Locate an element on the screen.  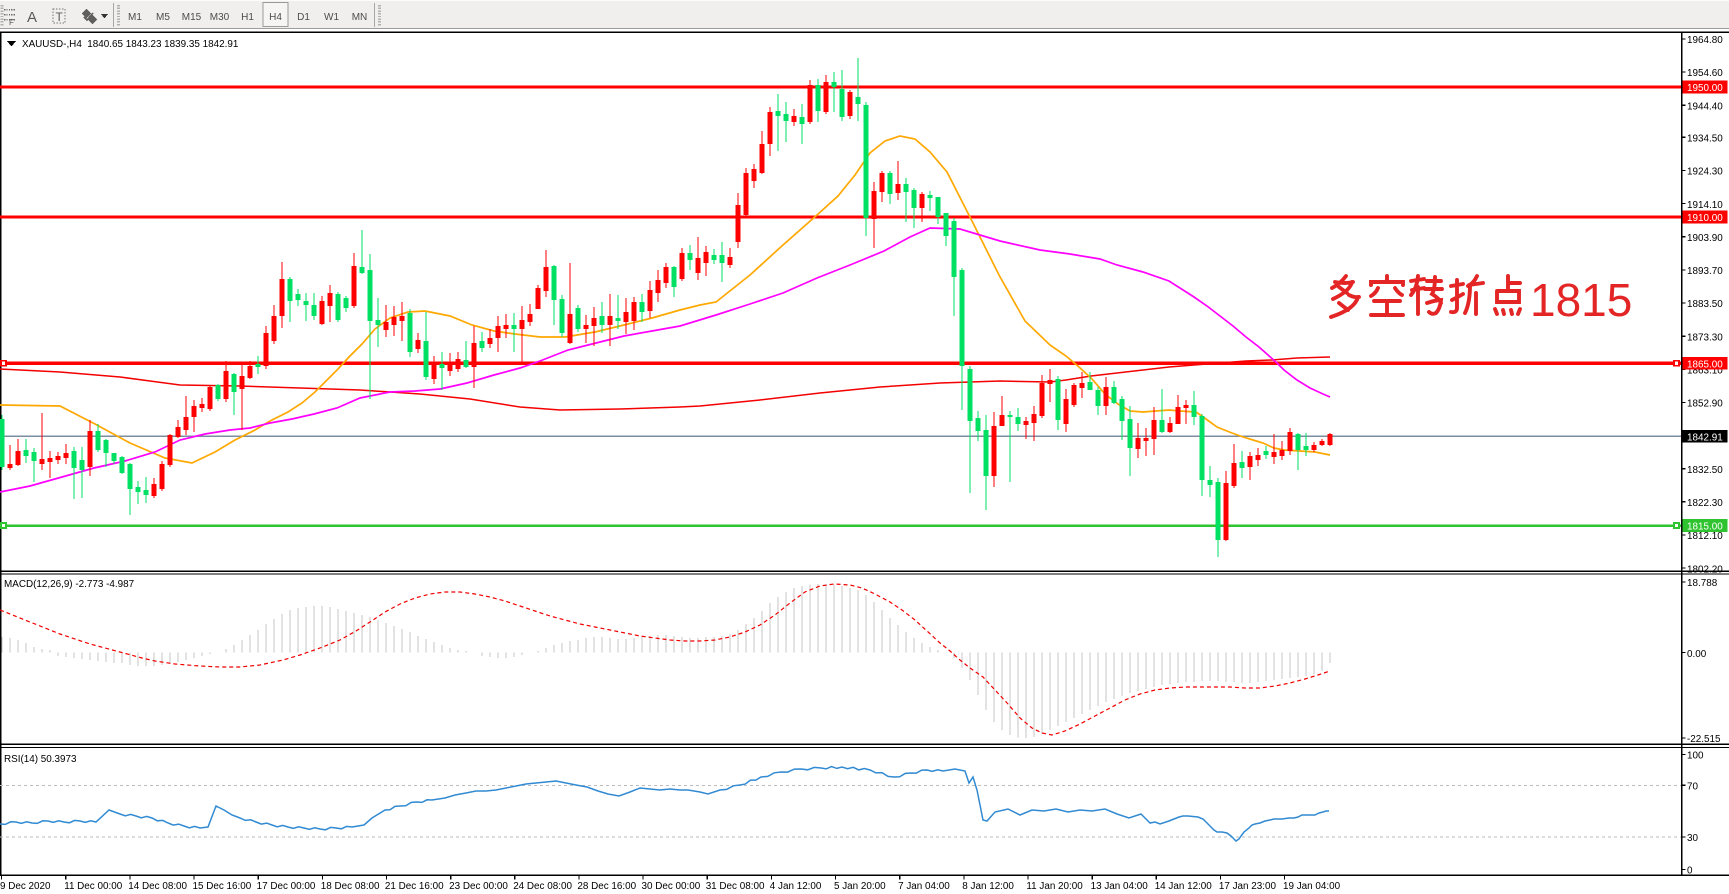
svg-text: 19 Jan 04:00 is located at coordinates (1312, 886).